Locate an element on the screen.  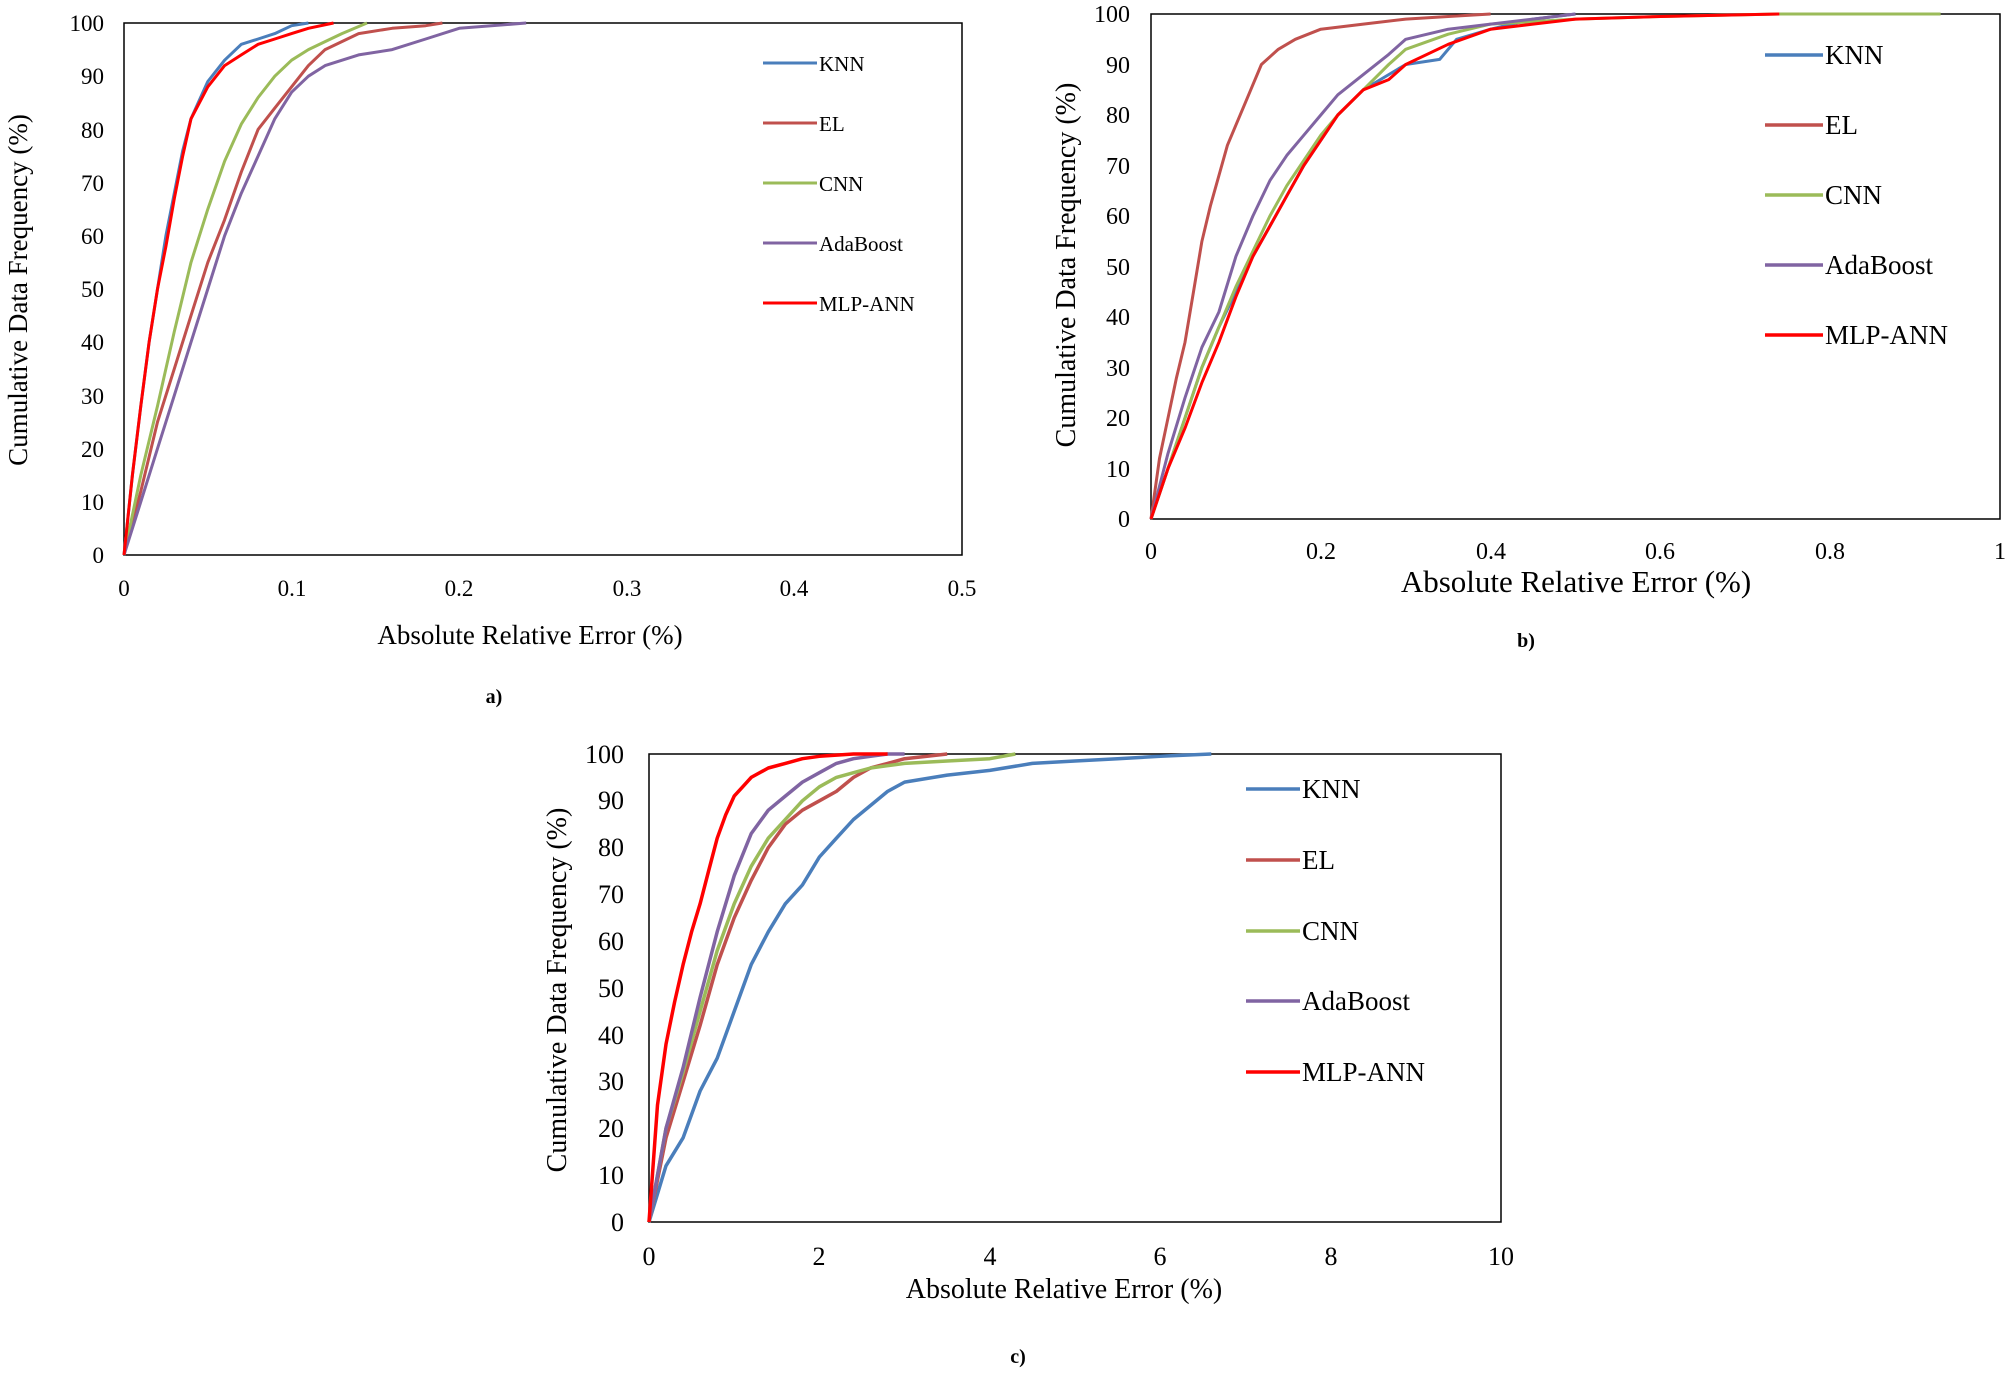
y-axis-title-b: Cumulative Data Frequency (%) is located at coordinates (1066, 265).